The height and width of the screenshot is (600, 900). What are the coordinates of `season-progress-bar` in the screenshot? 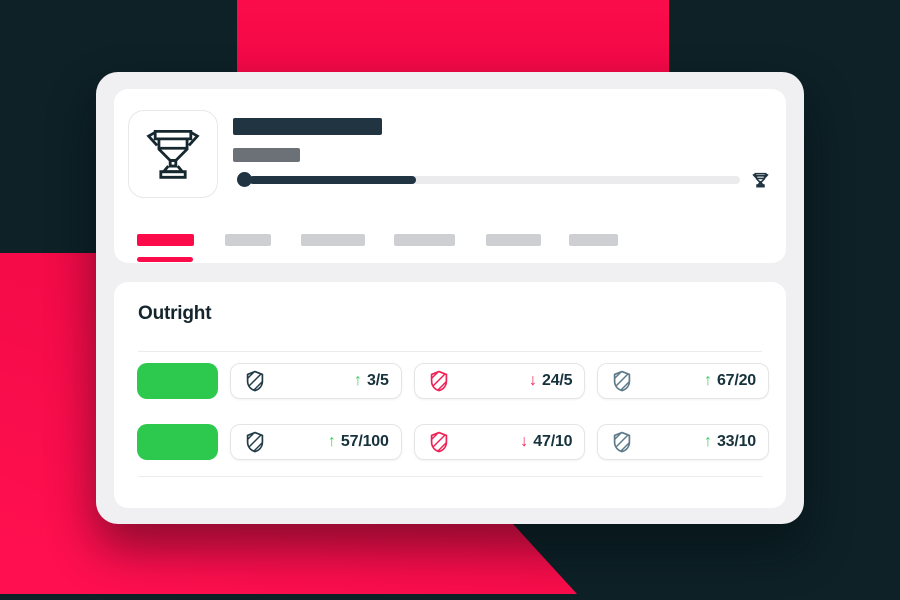 It's located at (494, 180).